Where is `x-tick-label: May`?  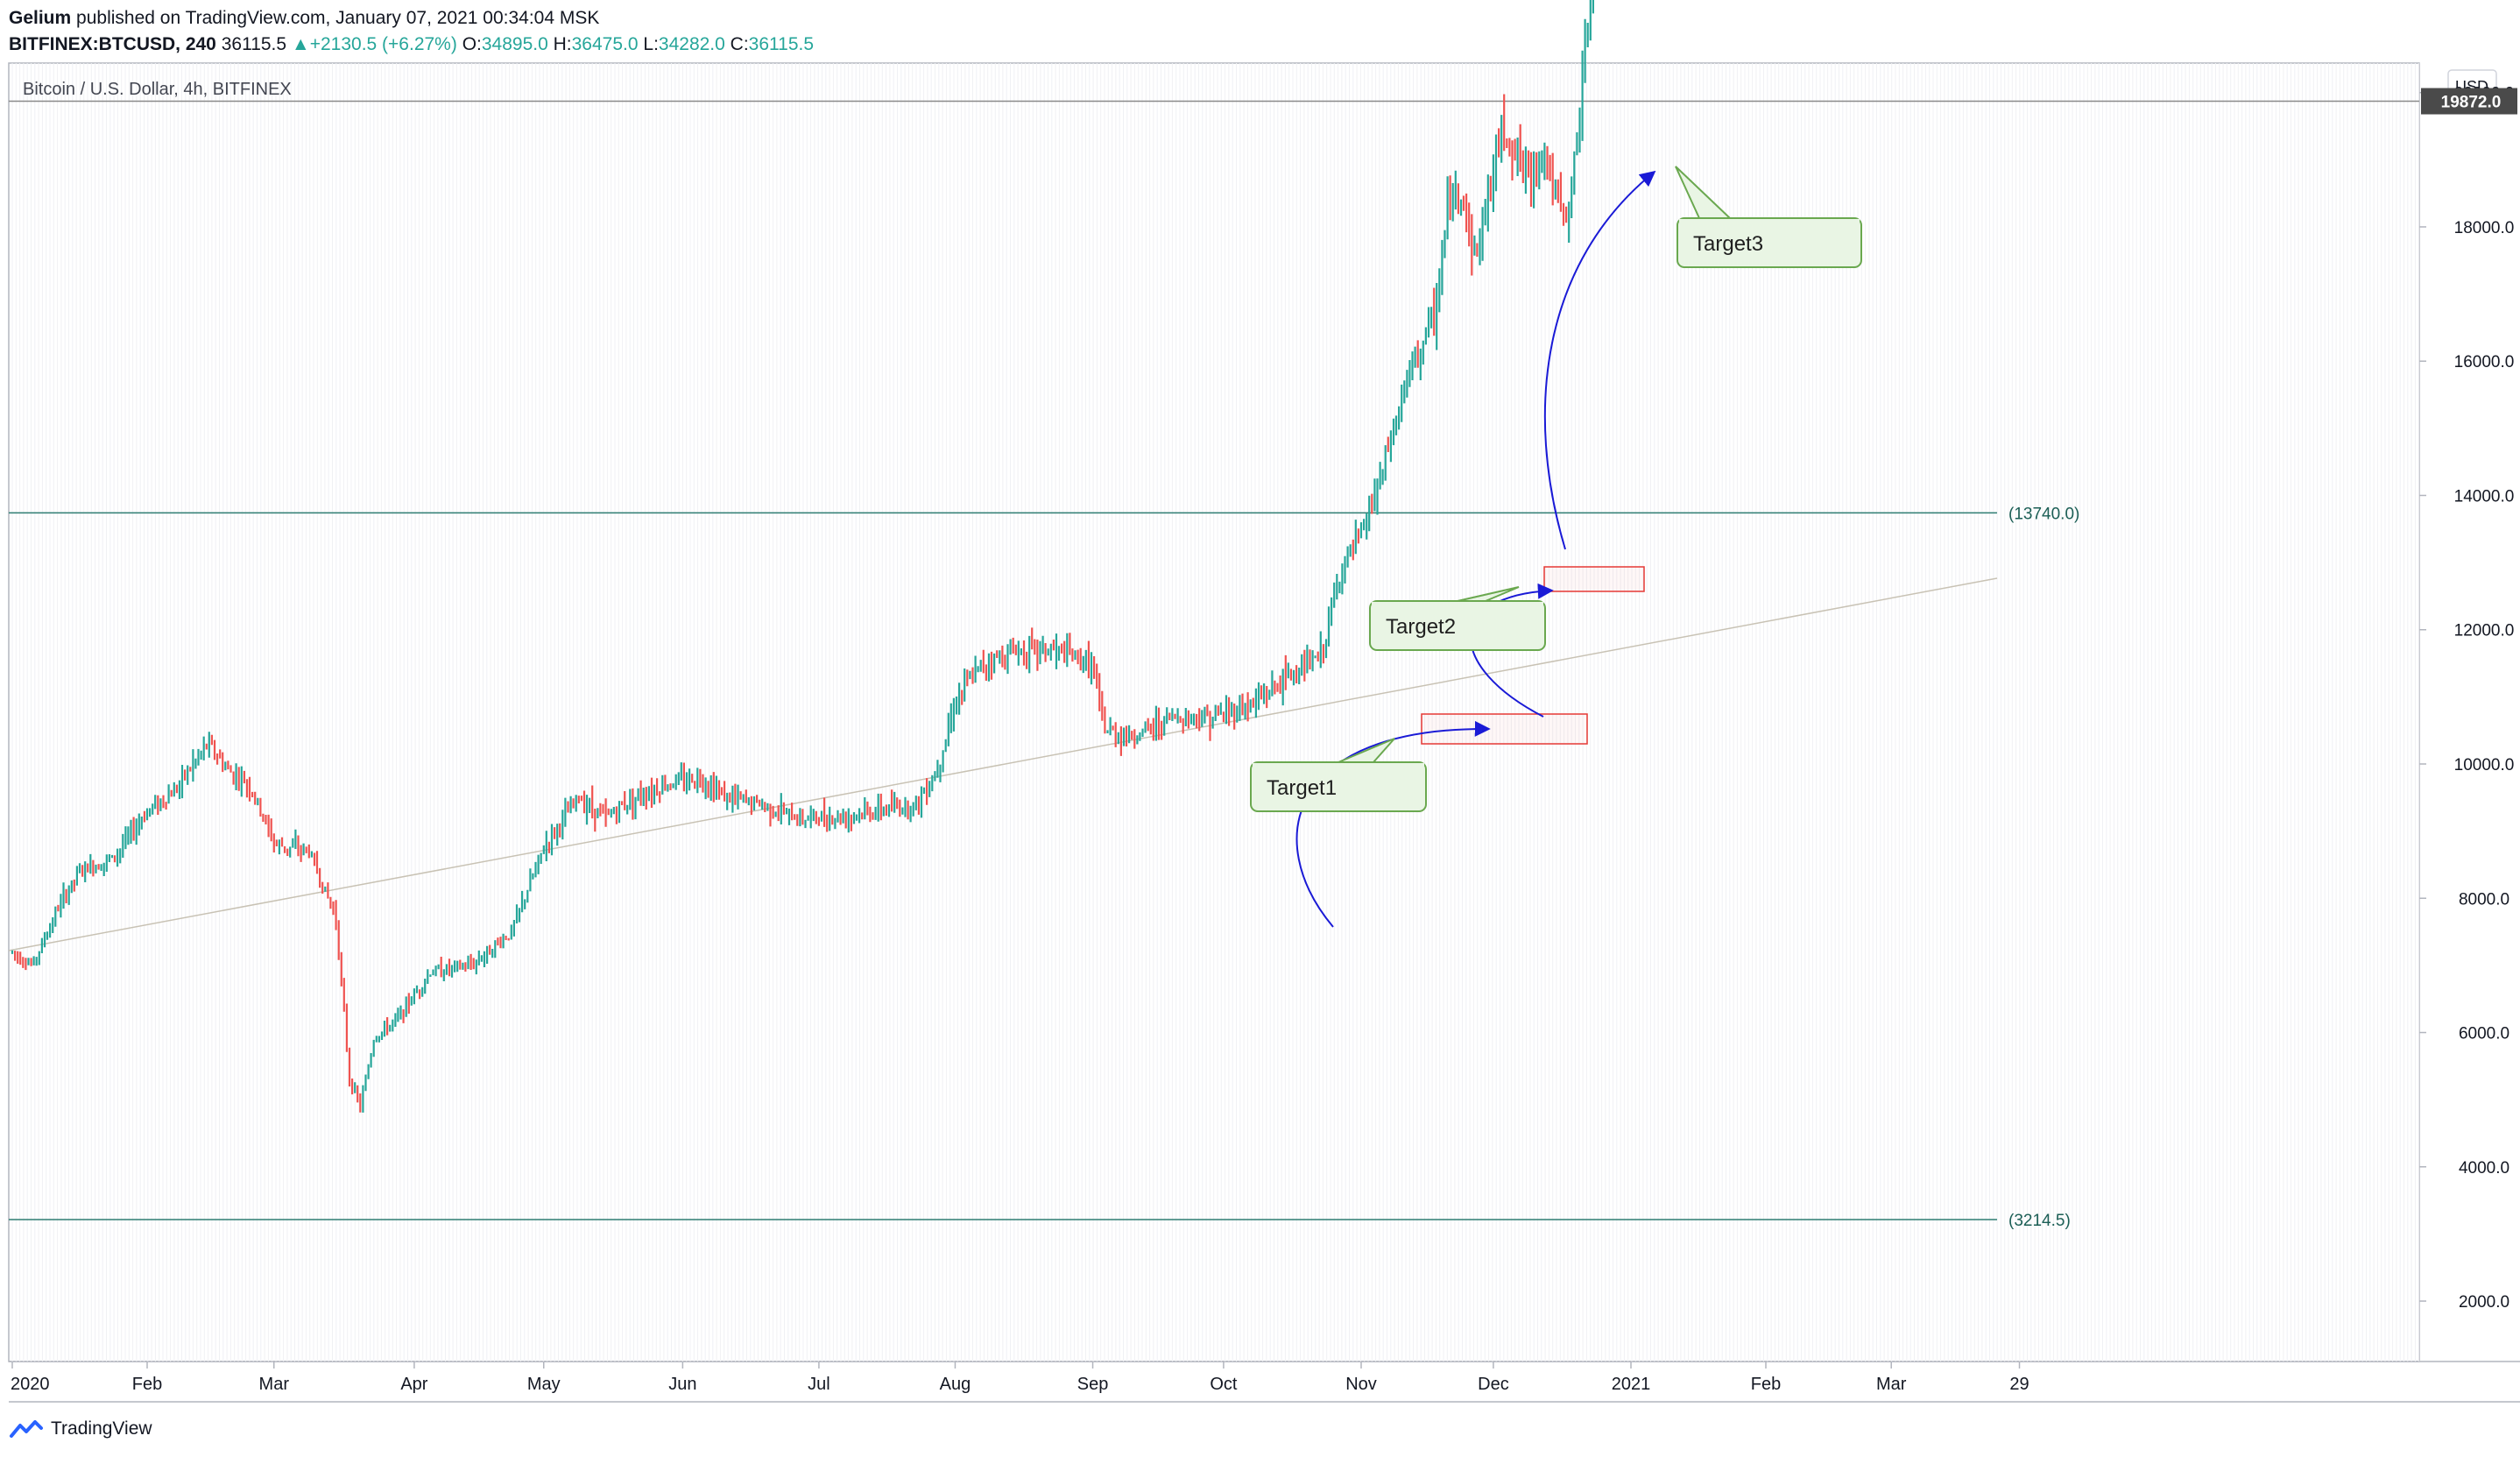 x-tick-label: May is located at coordinates (544, 1384).